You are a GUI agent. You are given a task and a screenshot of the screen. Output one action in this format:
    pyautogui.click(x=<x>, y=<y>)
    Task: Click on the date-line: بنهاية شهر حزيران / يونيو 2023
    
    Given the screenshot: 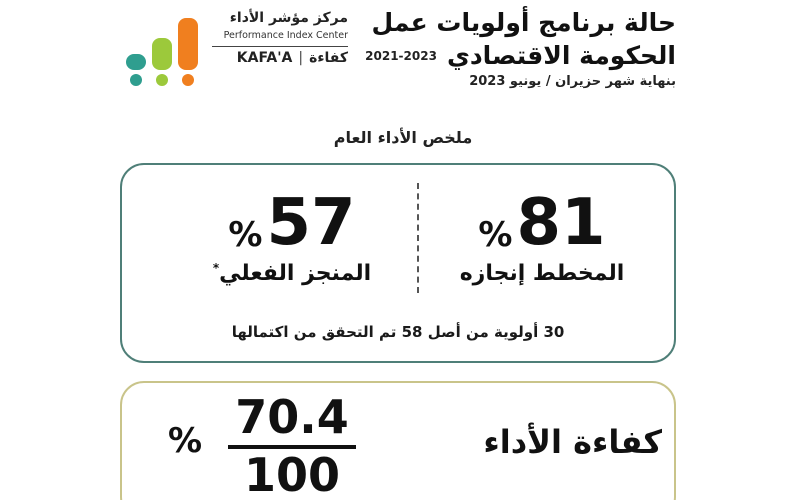 What is the action you would take?
    pyautogui.click(x=572, y=81)
    